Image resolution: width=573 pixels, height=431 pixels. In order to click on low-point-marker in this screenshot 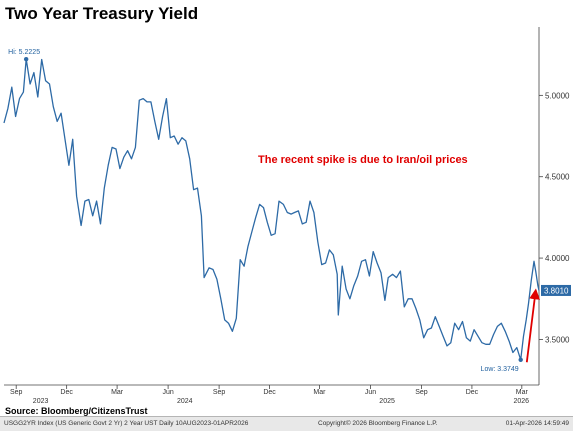, I will do `click(521, 360)`.